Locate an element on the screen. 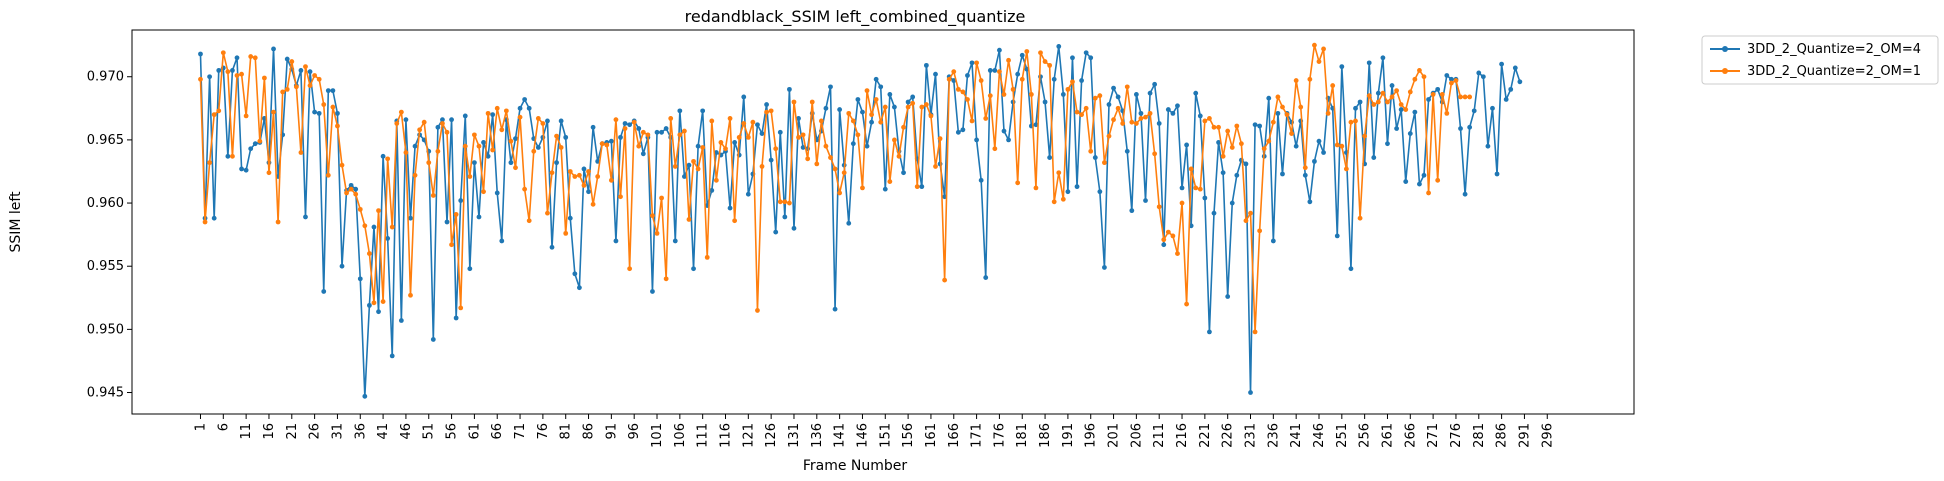 Image resolution: width=1944 pixels, height=481 pixels. chart-title: redandblack_SSIM left_combined_quantize is located at coordinates (855, 17).